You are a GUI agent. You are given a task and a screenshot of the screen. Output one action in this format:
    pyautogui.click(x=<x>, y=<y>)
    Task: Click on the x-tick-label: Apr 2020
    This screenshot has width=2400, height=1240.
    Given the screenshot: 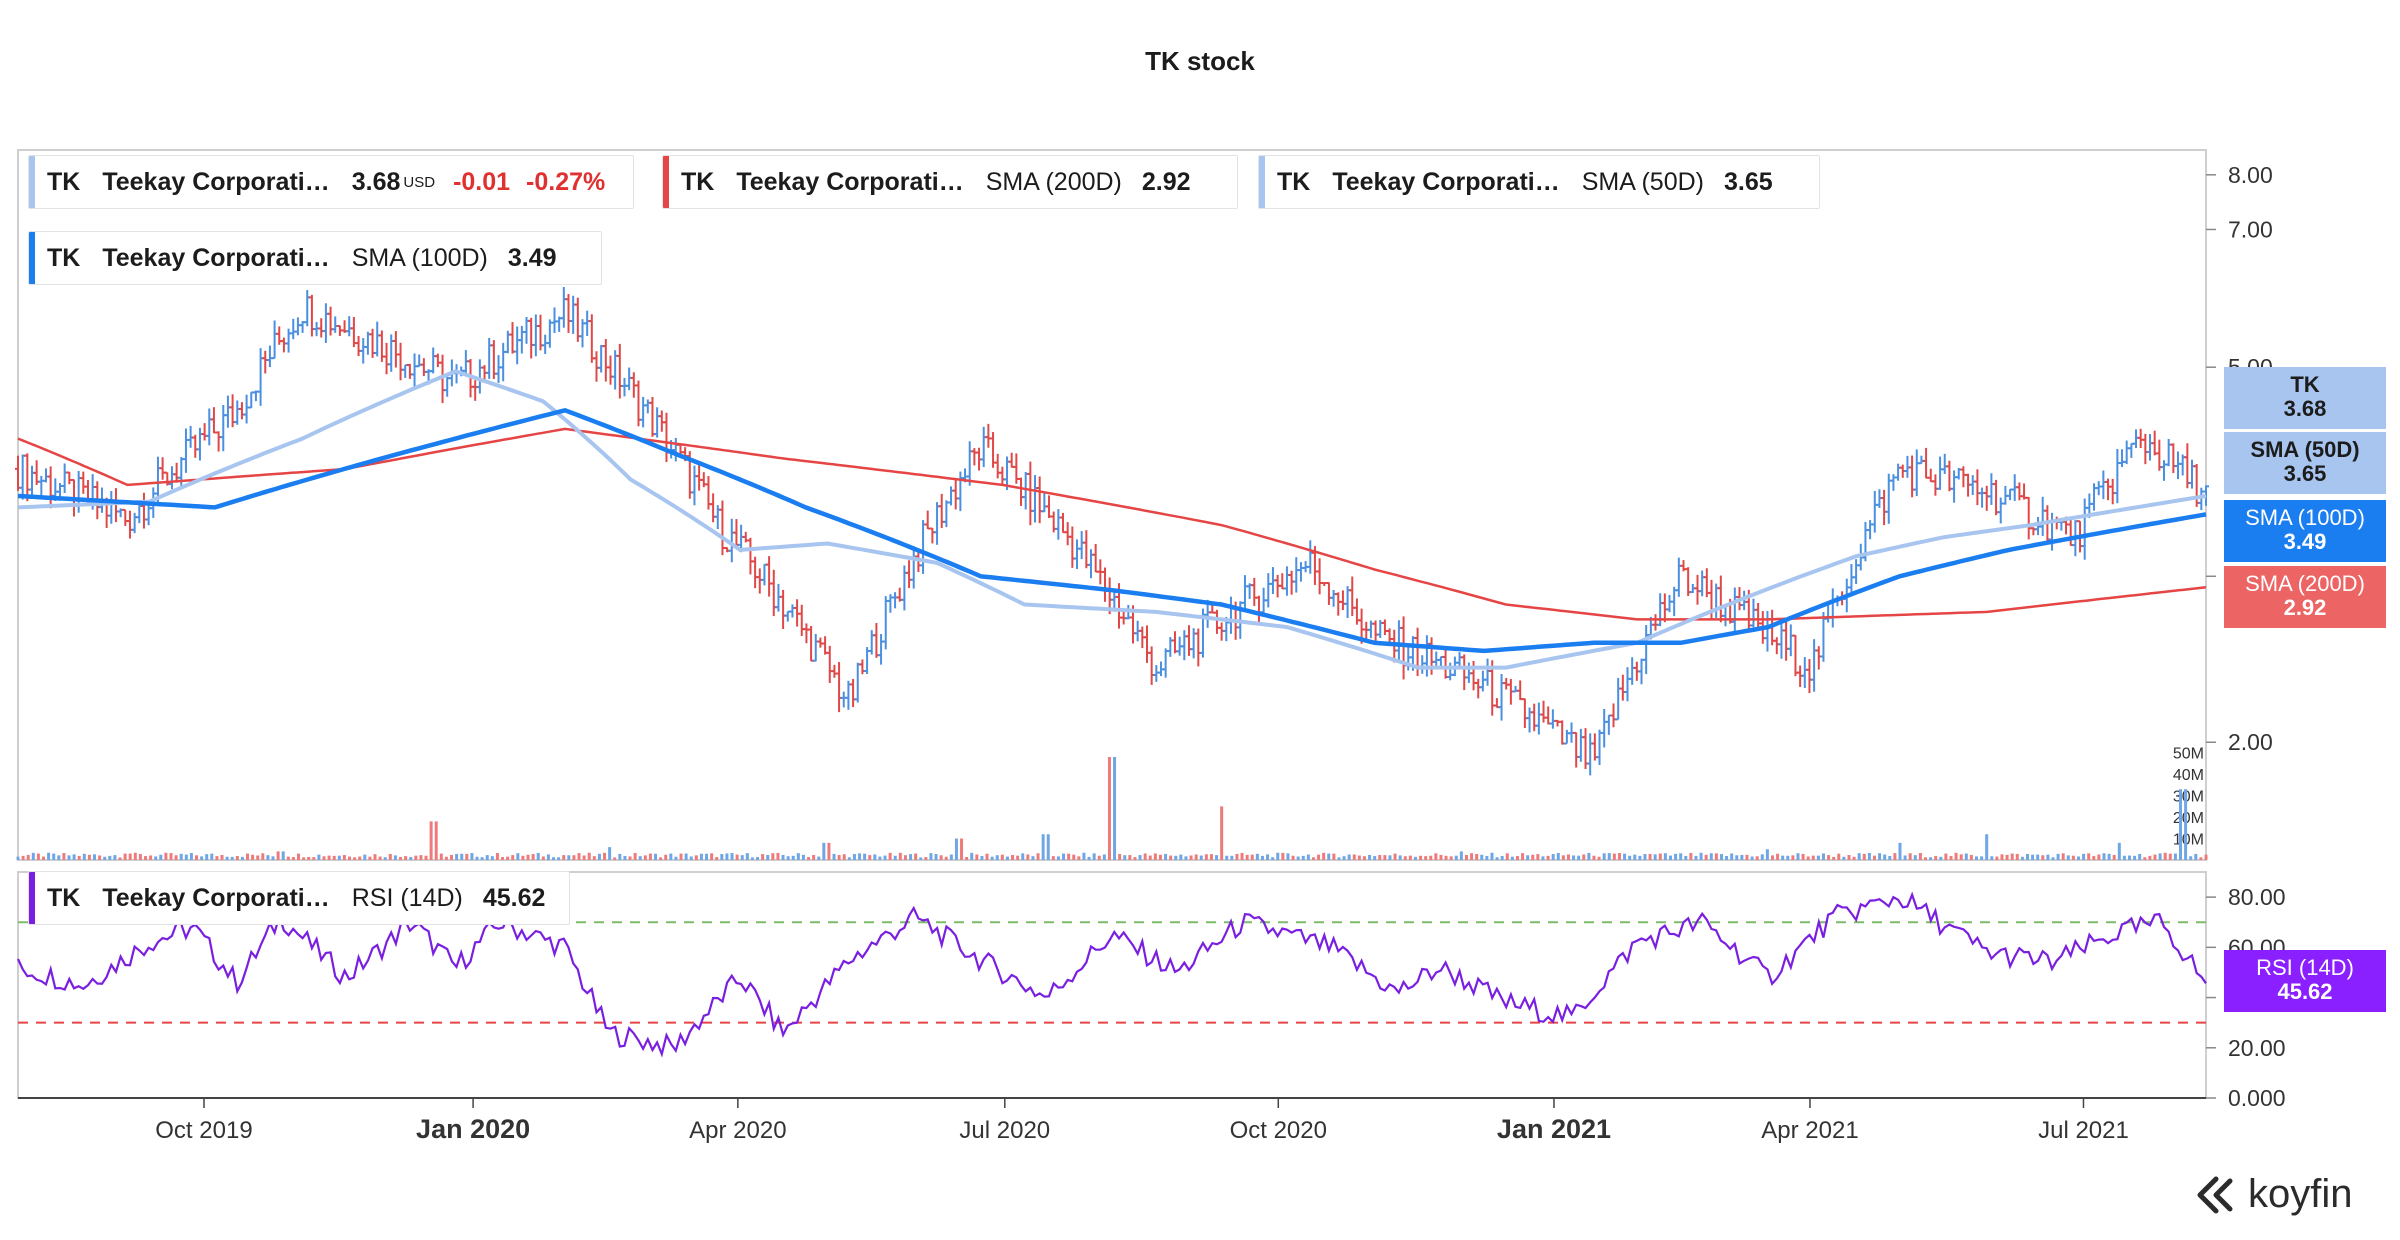 What is the action you would take?
    pyautogui.click(x=737, y=1130)
    